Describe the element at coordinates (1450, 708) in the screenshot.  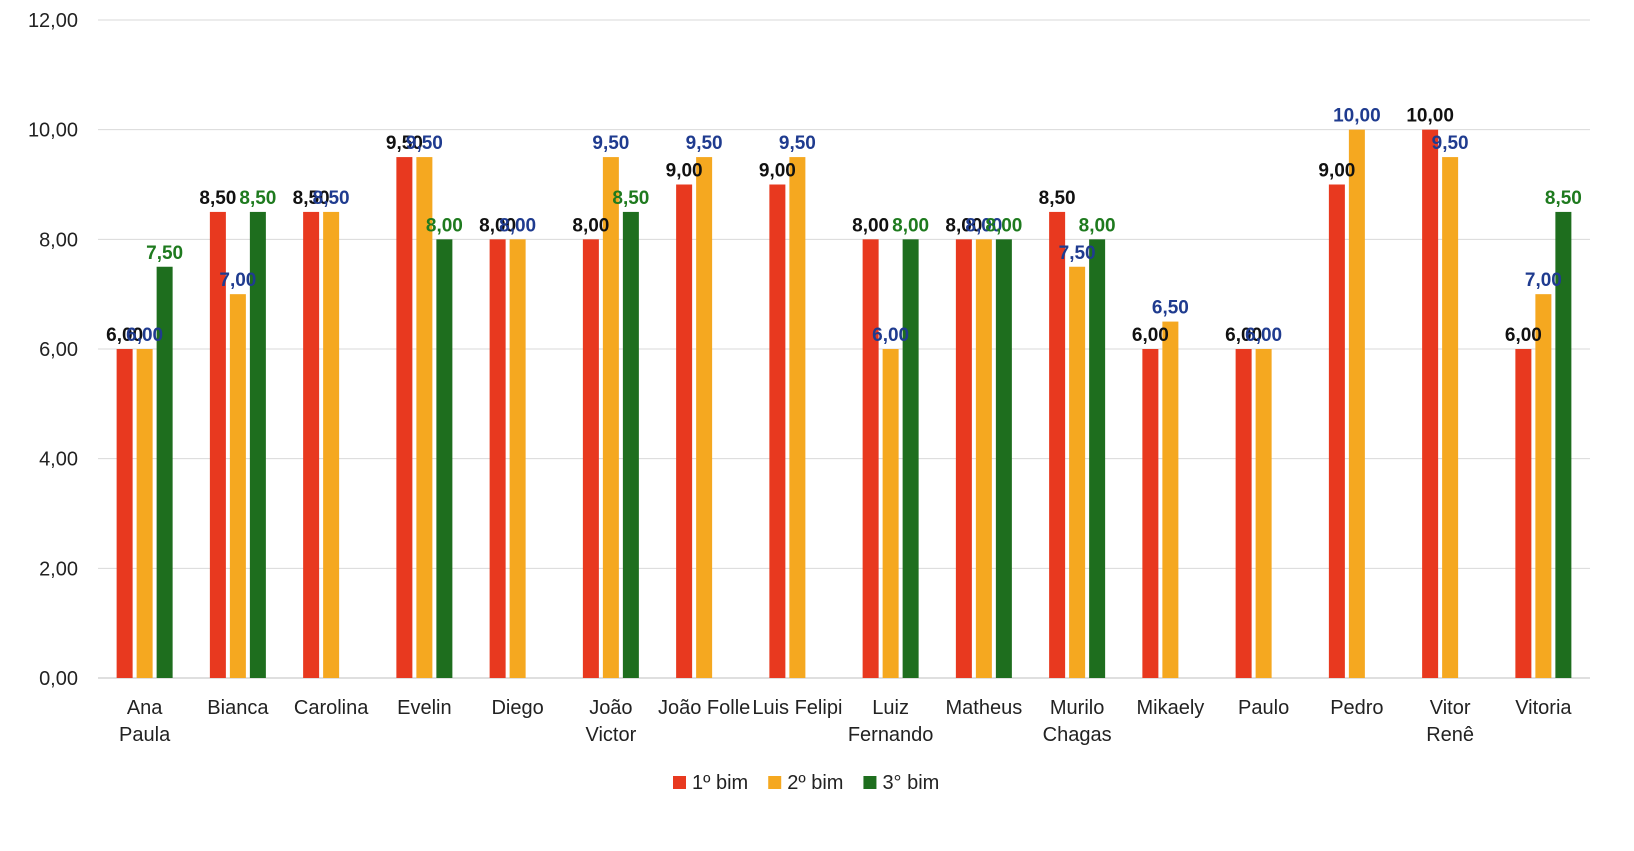
I see `x-tick-label: Vitor` at that location.